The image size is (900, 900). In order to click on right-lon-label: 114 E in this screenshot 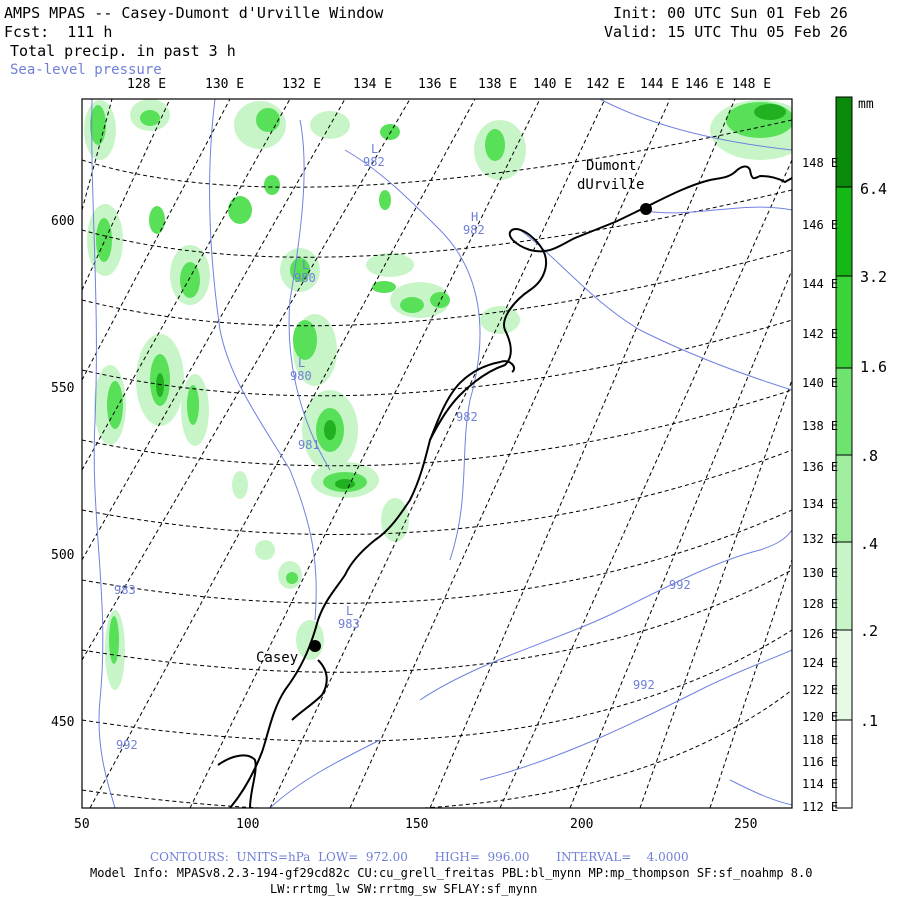, I will do `click(820, 784)`.